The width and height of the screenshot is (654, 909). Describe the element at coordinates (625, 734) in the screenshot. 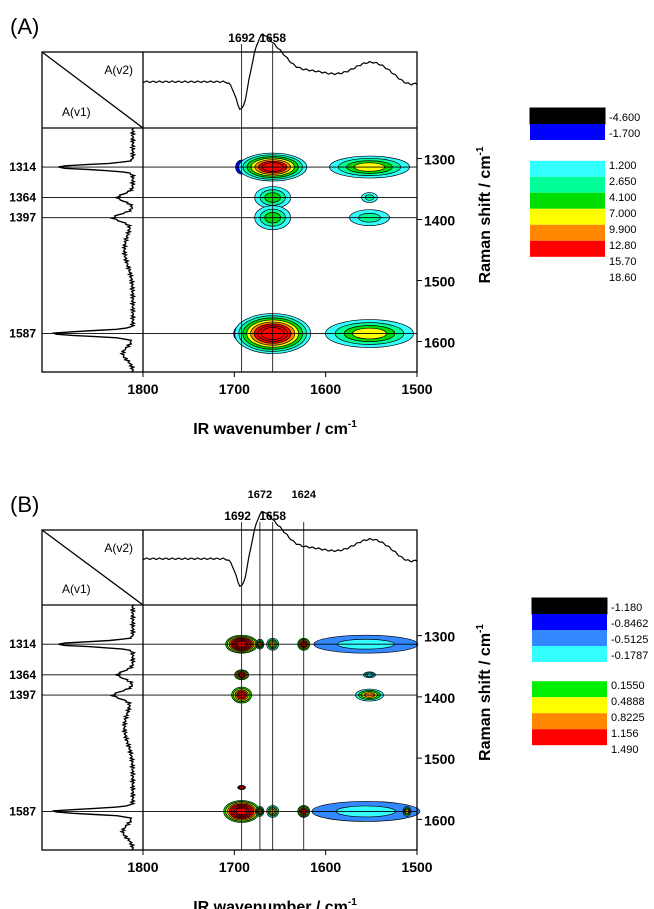

I see `colorbar-label: 1.156` at that location.